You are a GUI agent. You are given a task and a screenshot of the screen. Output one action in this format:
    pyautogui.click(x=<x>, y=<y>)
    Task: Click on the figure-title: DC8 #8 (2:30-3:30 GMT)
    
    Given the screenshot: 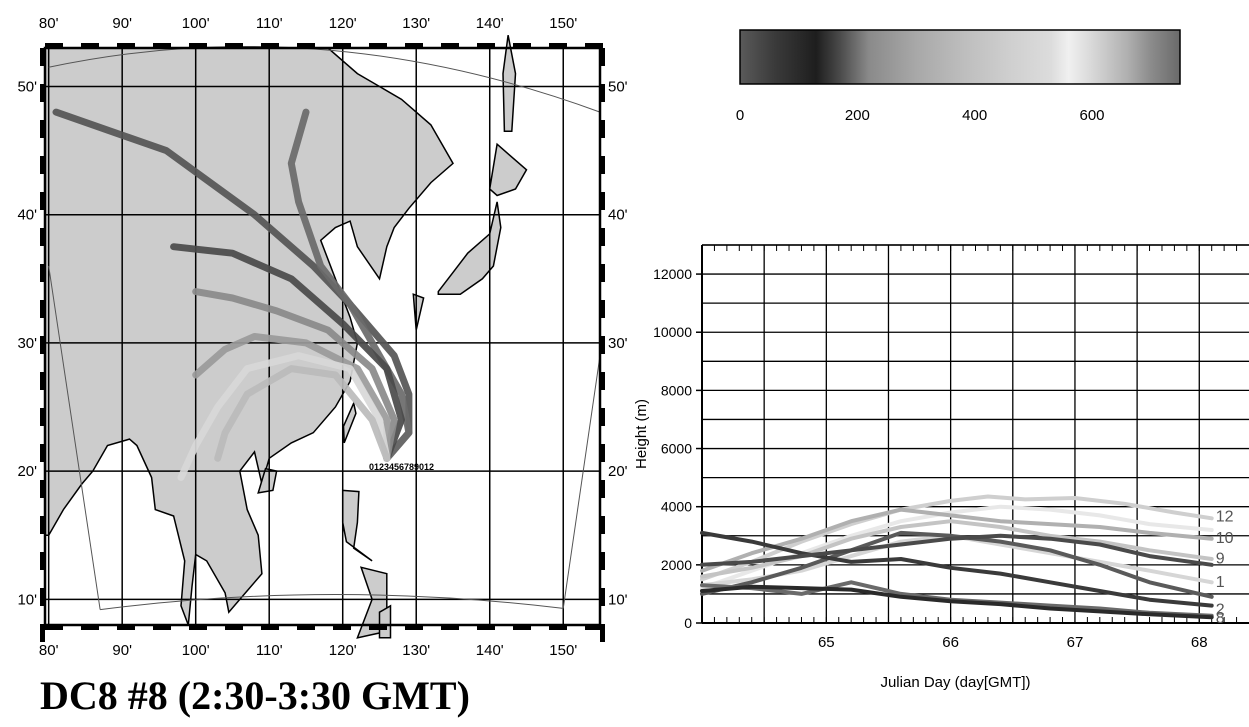 What is the action you would take?
    pyautogui.click(x=255, y=695)
    